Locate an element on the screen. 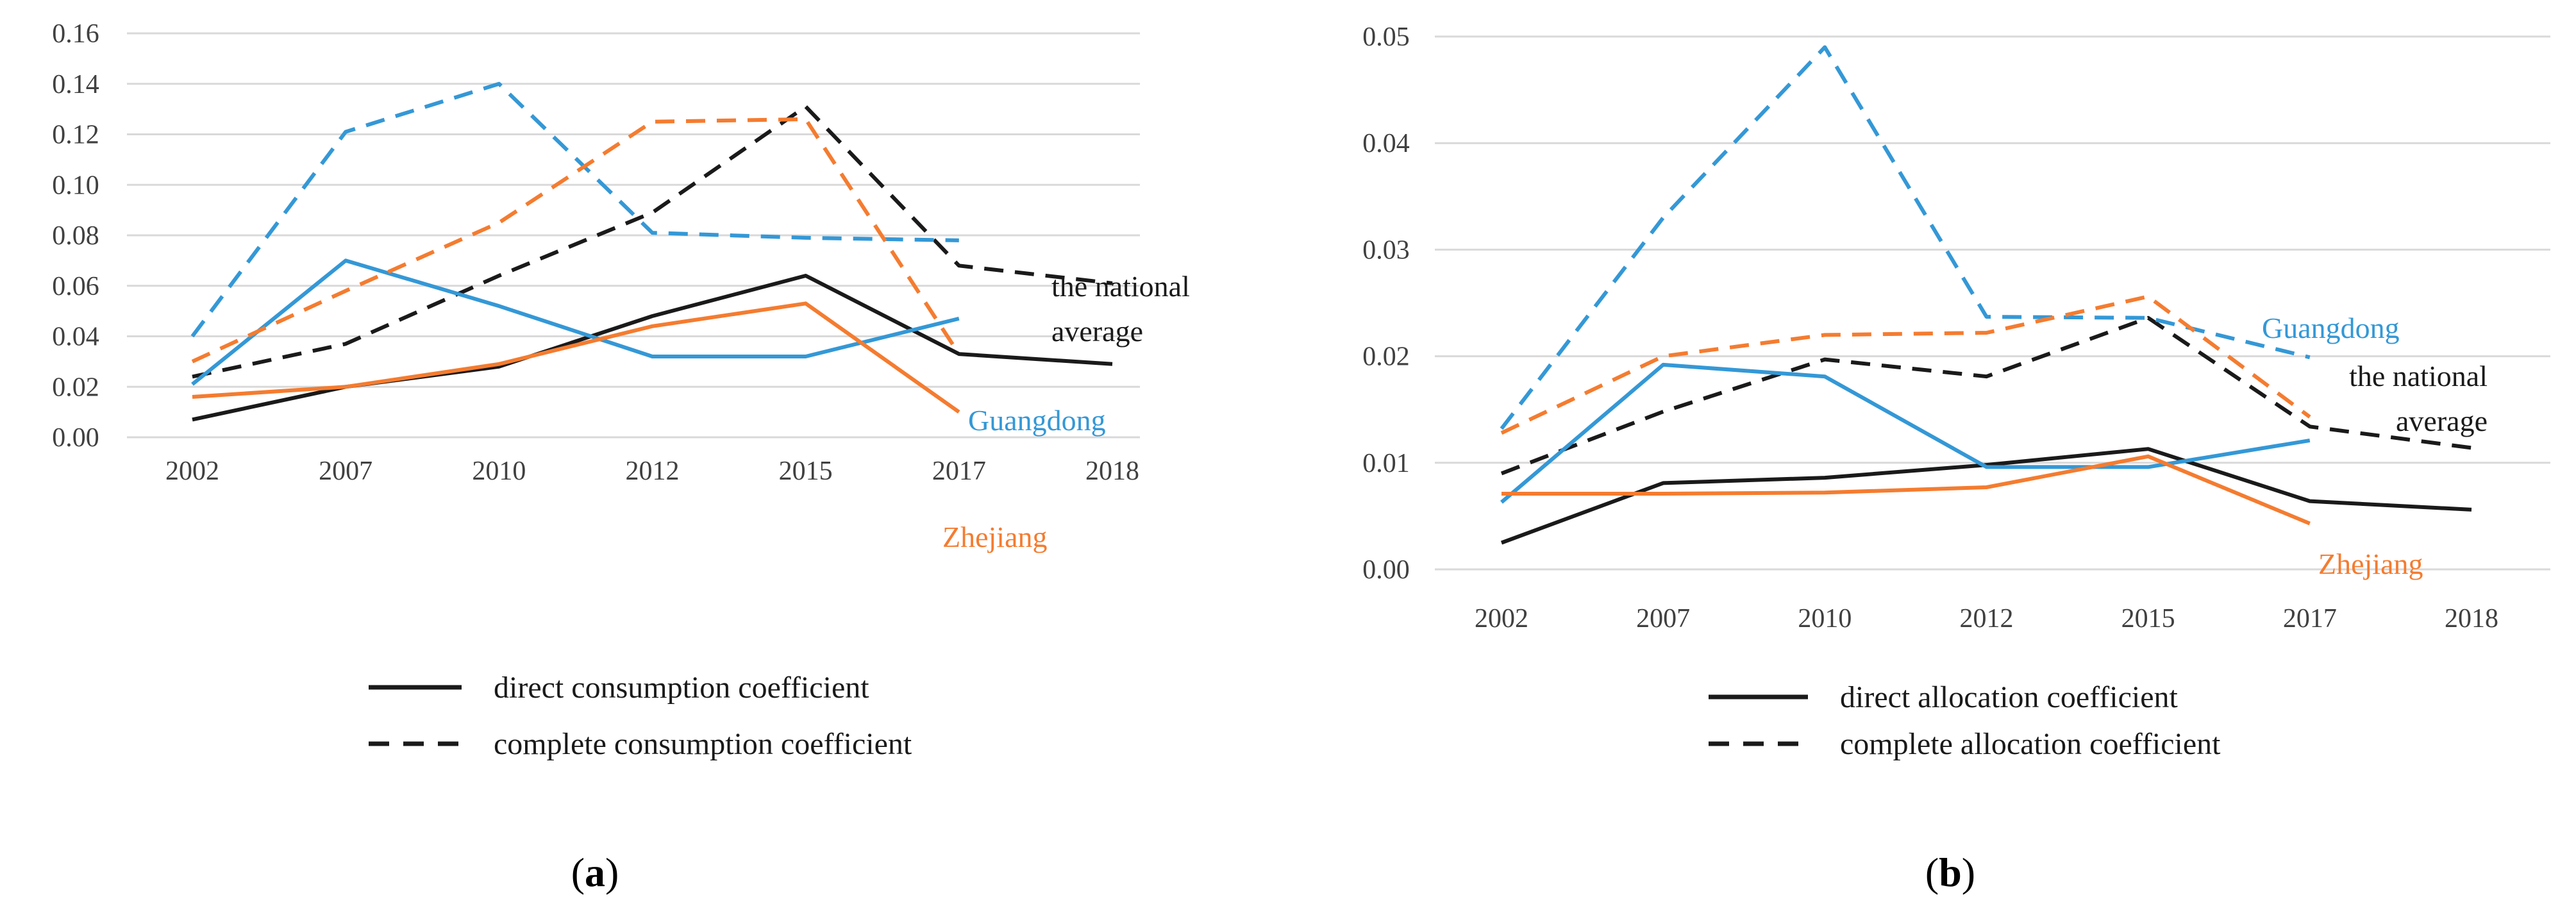 This screenshot has width=2576, height=922. legend-label: direct allocation coefficient is located at coordinates (2009, 697).